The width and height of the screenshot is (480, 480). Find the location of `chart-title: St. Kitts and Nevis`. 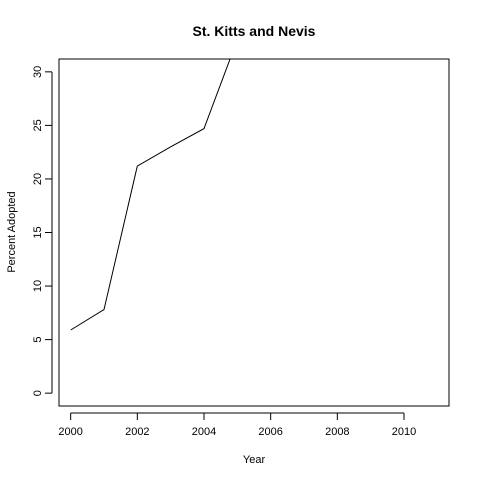

chart-title: St. Kitts and Nevis is located at coordinates (254, 31).